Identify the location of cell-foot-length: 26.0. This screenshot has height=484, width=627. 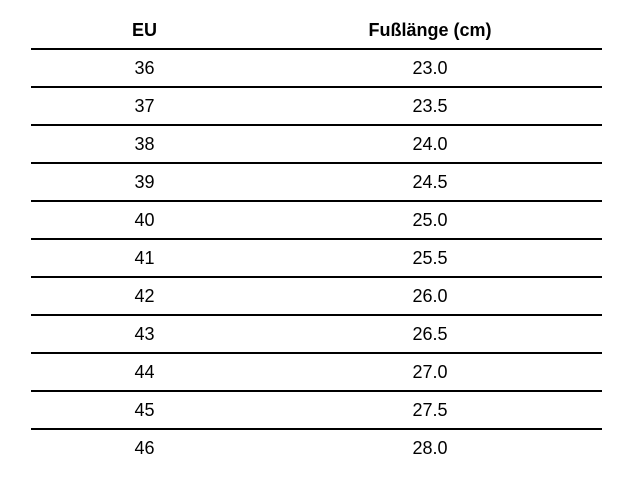
(430, 296).